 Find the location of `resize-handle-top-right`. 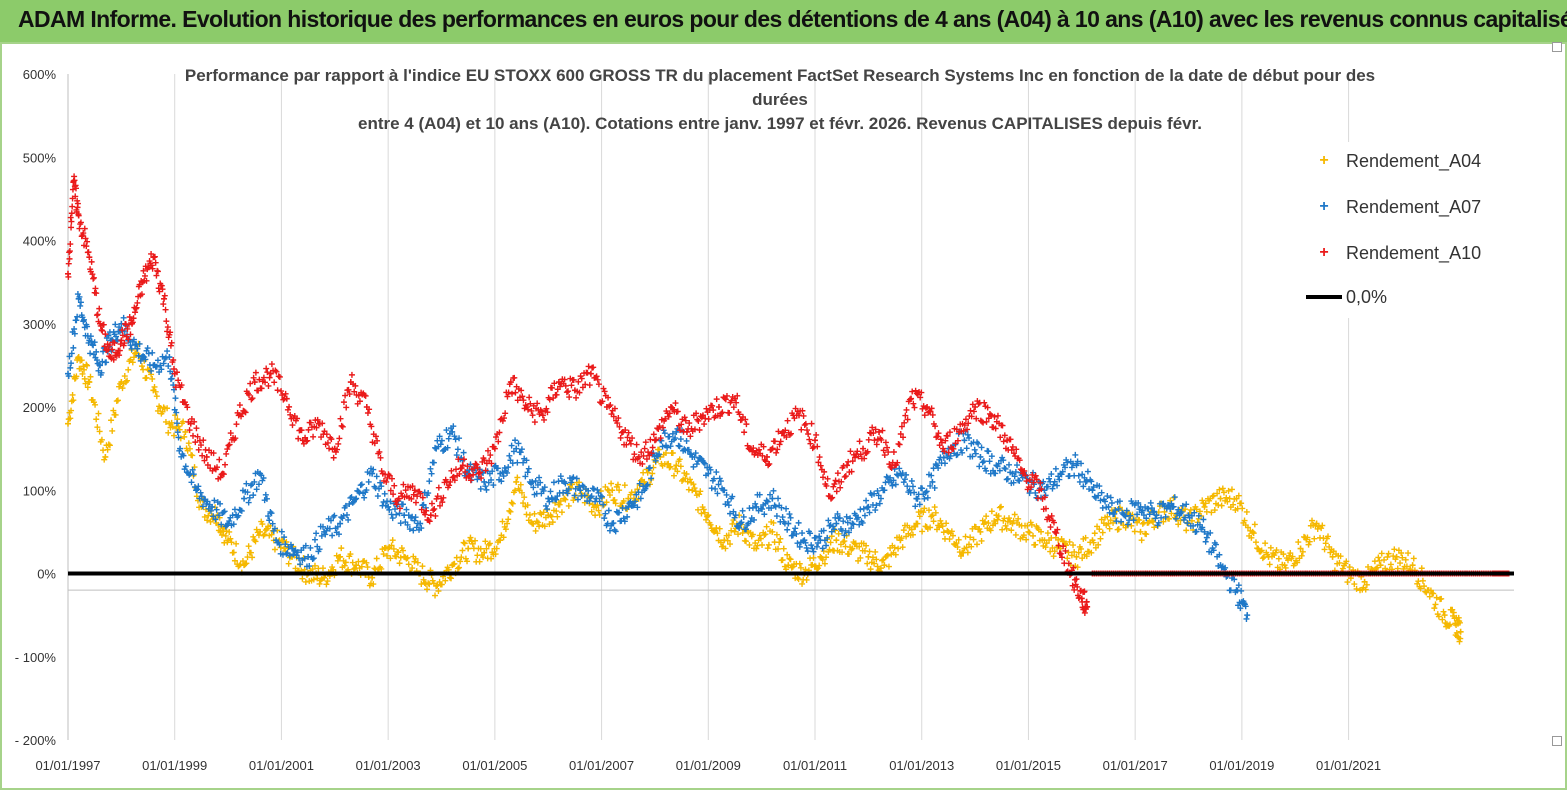

resize-handle-top-right is located at coordinates (1557, 47).